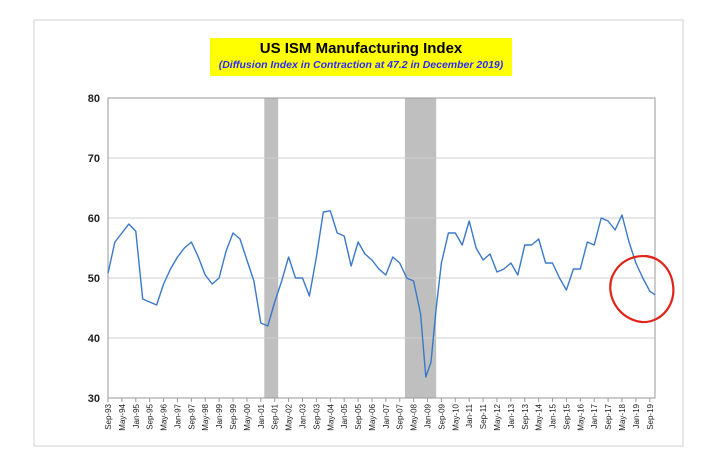  Describe the element at coordinates (622, 416) in the screenshot. I see `x-tick-label: May-18` at that location.